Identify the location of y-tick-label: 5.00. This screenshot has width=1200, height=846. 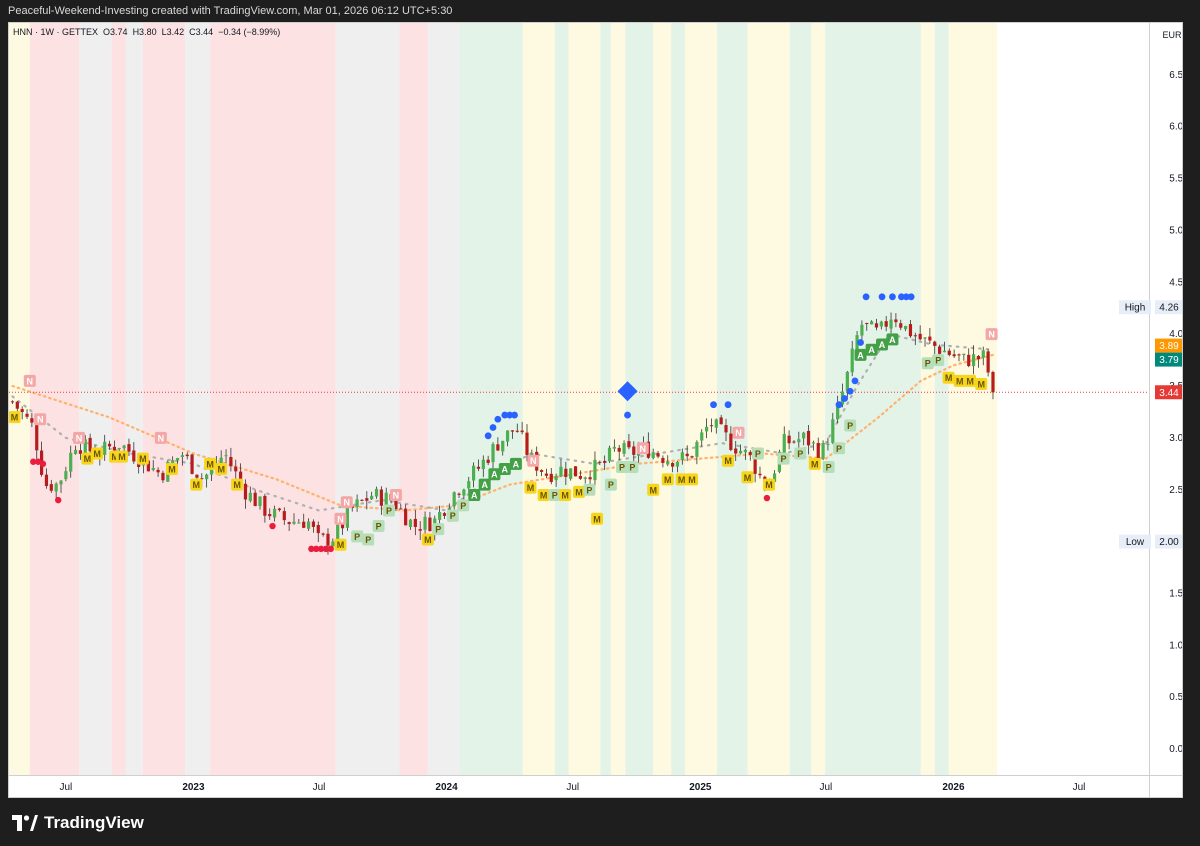
(1175, 230).